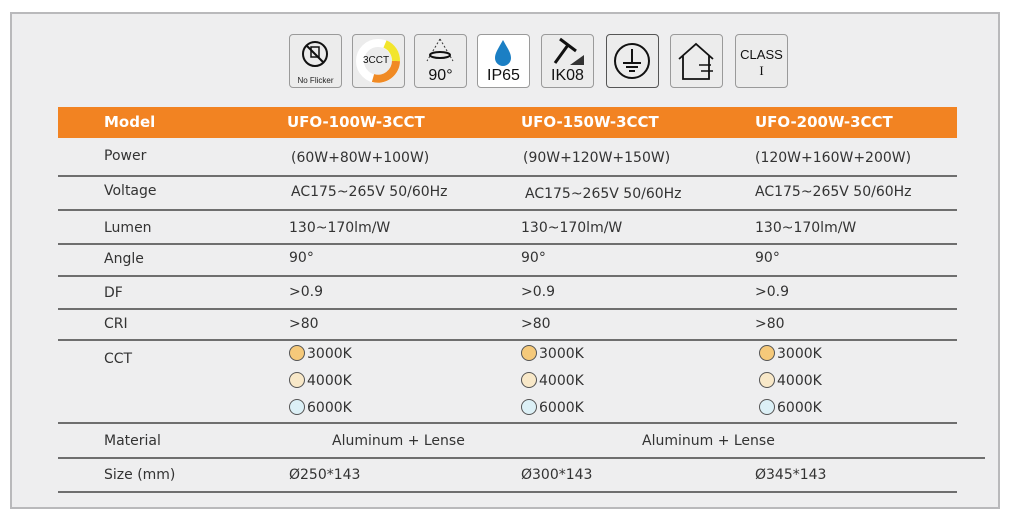 Image resolution: width=1010 pixels, height=524 pixels. What do you see at coordinates (590, 122) in the screenshot?
I see `header-col-2: UFO-150W-3CCT` at bounding box center [590, 122].